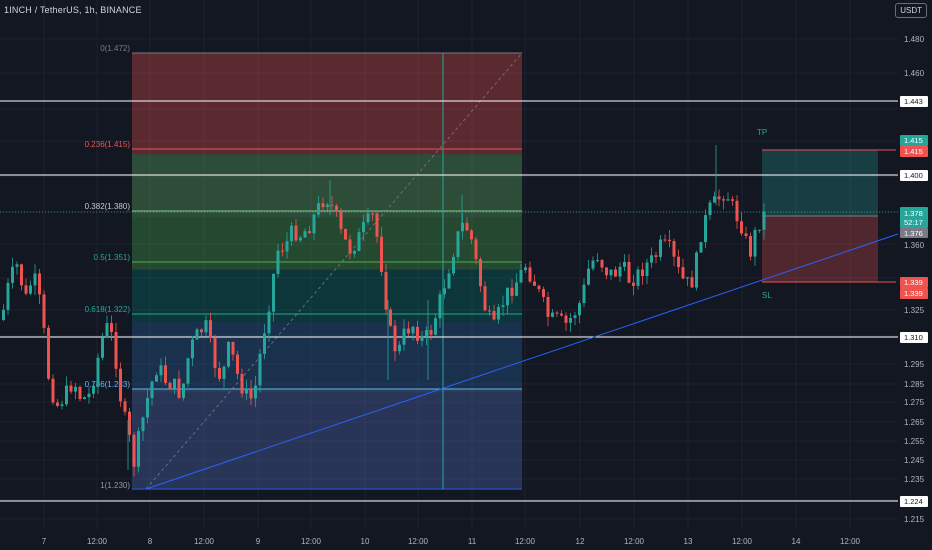  What do you see at coordinates (913, 151) in the screenshot?
I see `tp-price-tag-red-text: 1.415` at bounding box center [913, 151].